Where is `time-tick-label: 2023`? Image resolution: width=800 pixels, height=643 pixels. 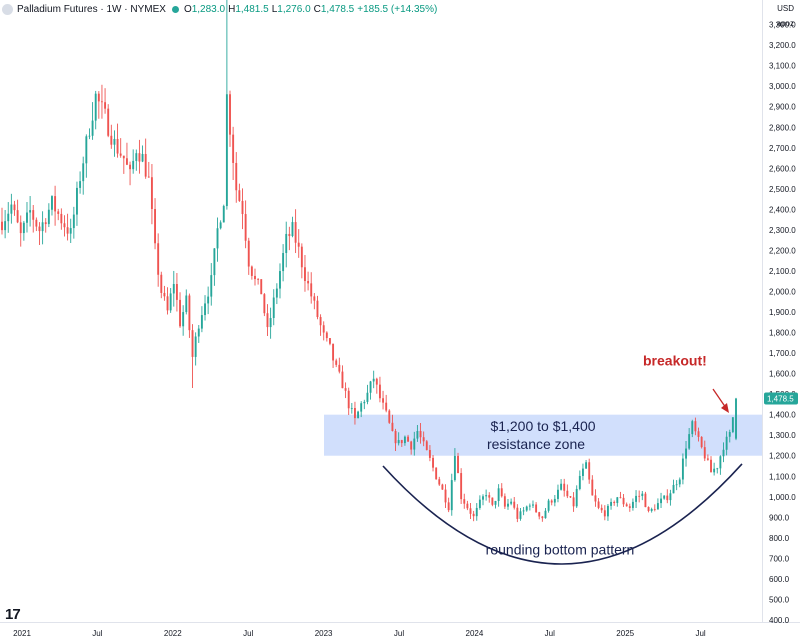 time-tick-label: 2023 is located at coordinates (324, 633).